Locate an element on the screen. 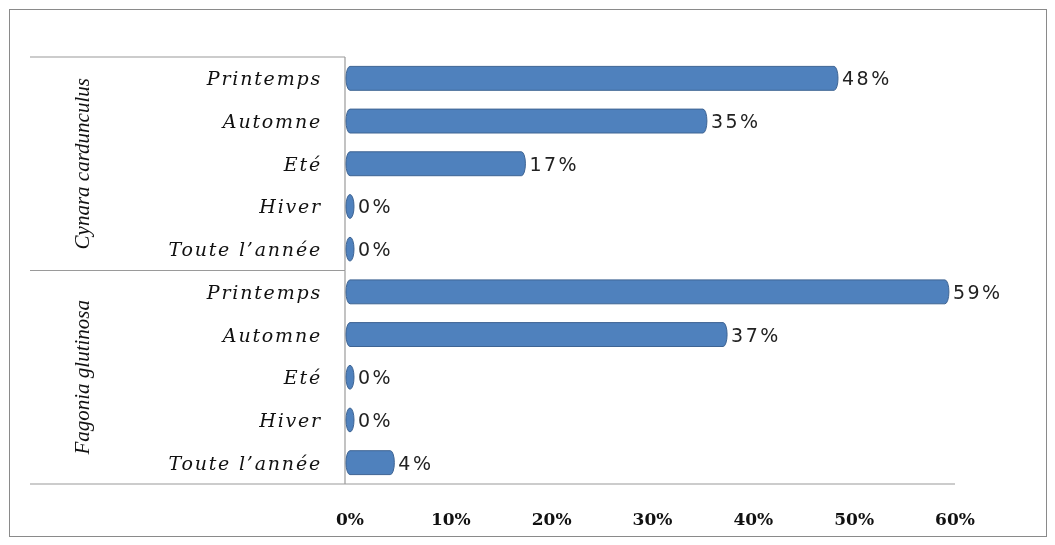 The width and height of the screenshot is (1055, 545). data-label: 59% is located at coordinates (977, 291).